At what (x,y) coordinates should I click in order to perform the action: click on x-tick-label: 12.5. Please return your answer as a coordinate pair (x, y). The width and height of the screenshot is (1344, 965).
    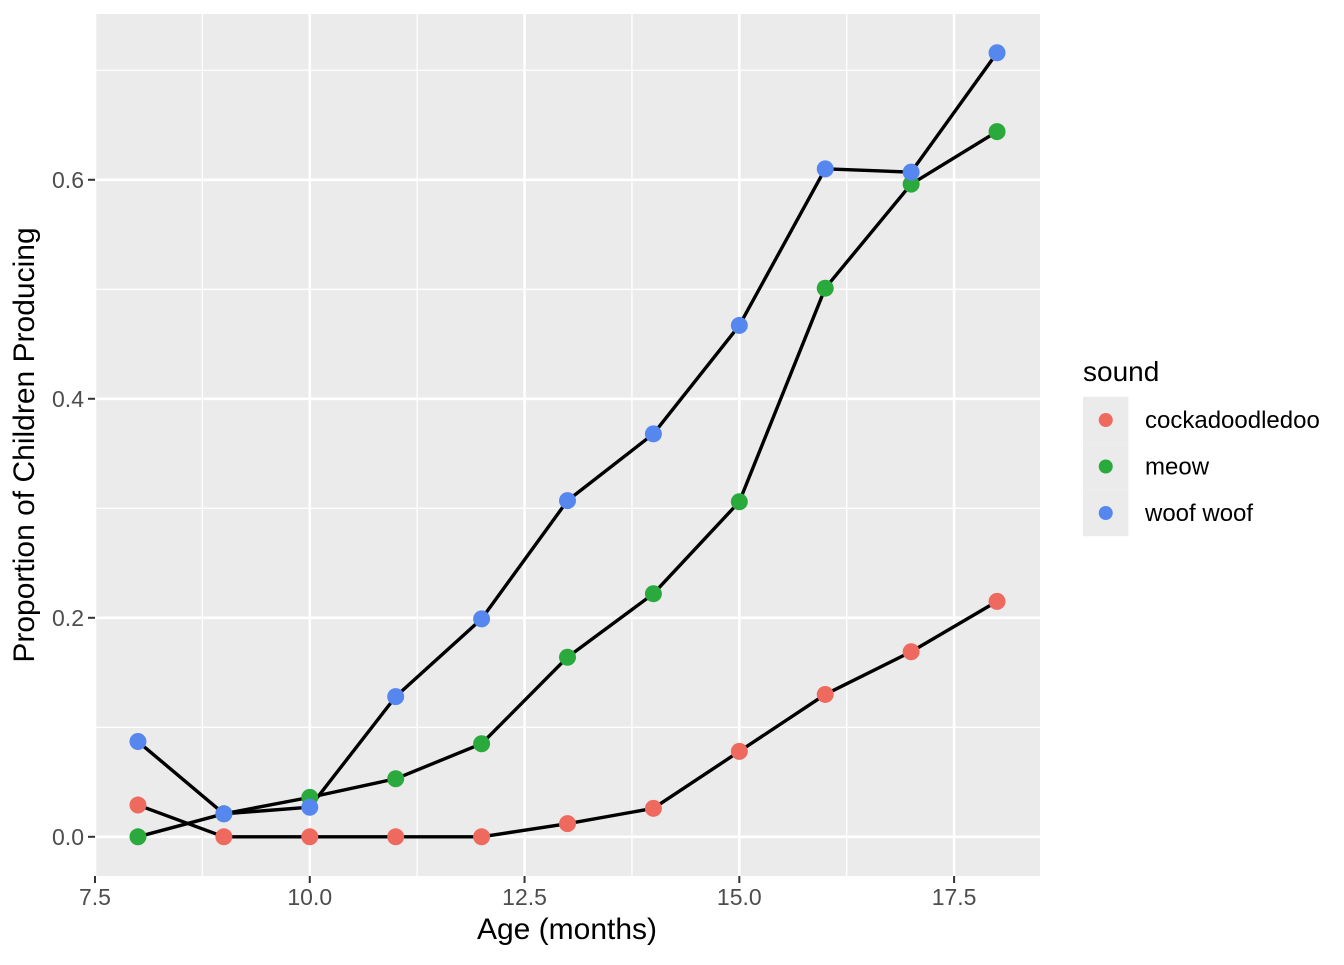
    Looking at the image, I should click on (524, 897).